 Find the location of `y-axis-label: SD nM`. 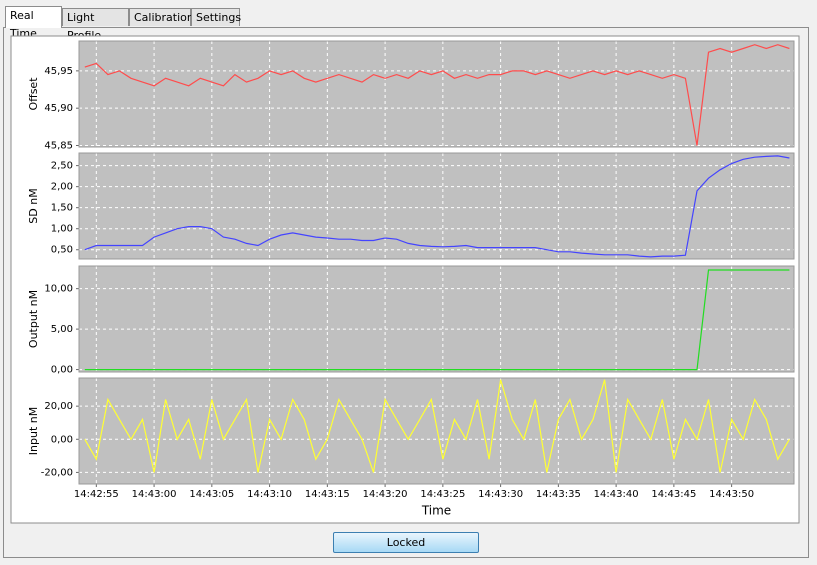

y-axis-label: SD nM is located at coordinates (33, 205).